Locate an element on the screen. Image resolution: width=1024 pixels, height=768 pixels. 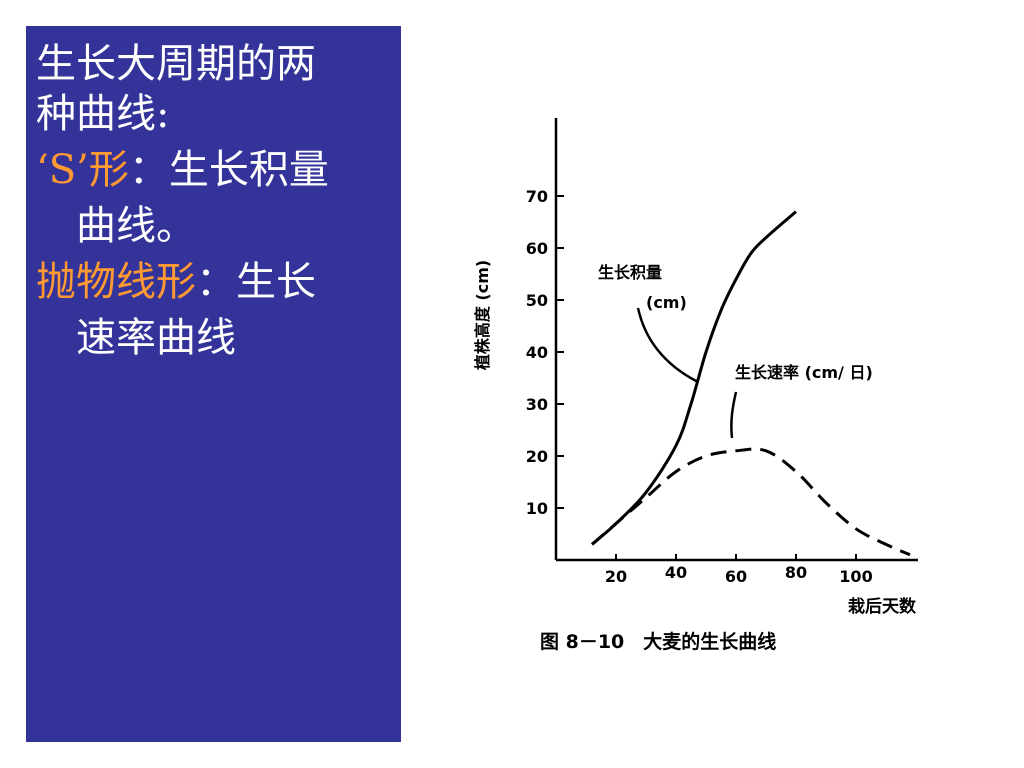
y-axis-label: 植株高度 (cm) is located at coordinates (482, 315).